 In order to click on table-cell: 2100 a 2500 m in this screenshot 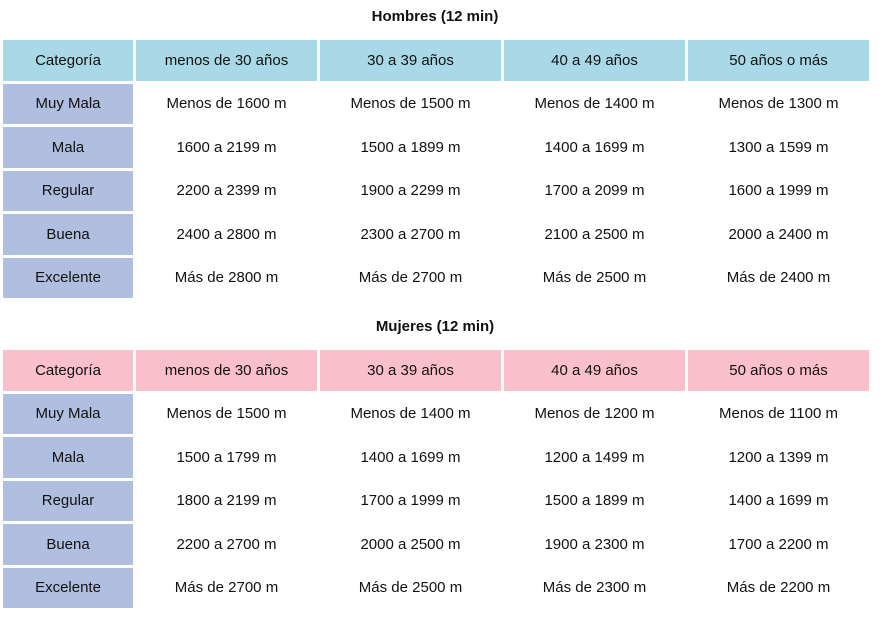, I will do `click(594, 234)`.